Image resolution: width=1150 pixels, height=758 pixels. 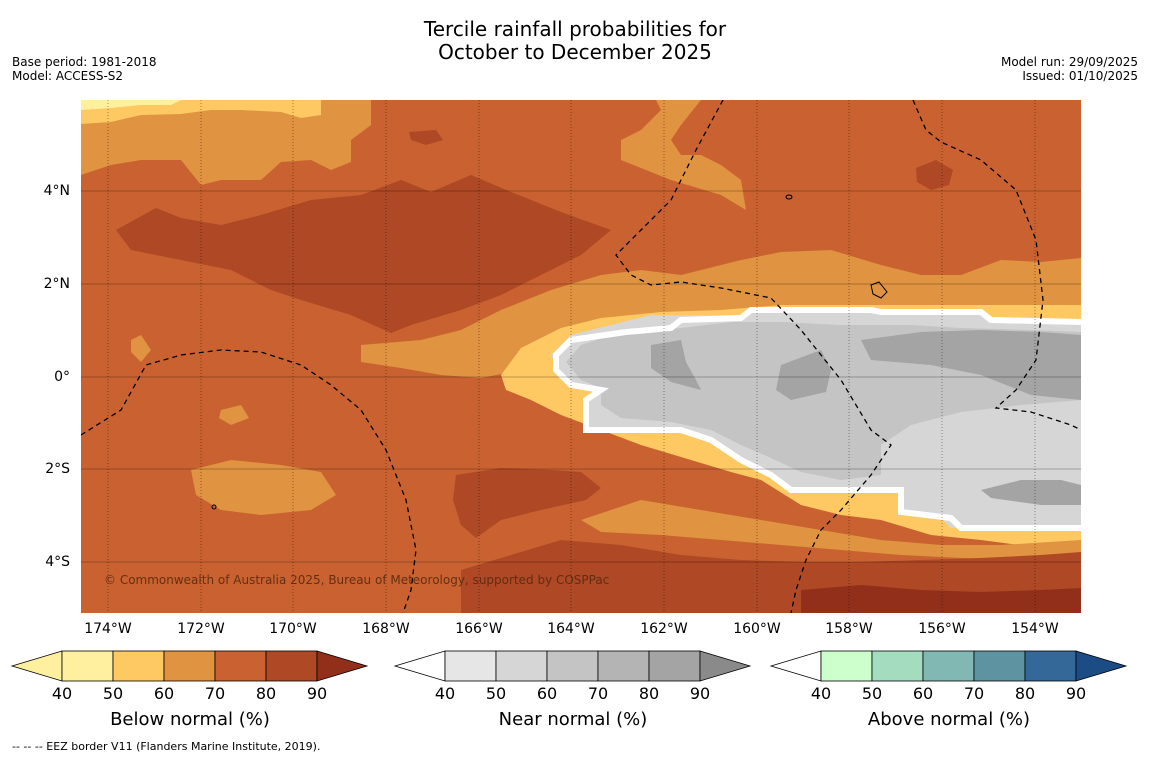 I want to click on colorbar-near-normal, so click(x=572, y=666).